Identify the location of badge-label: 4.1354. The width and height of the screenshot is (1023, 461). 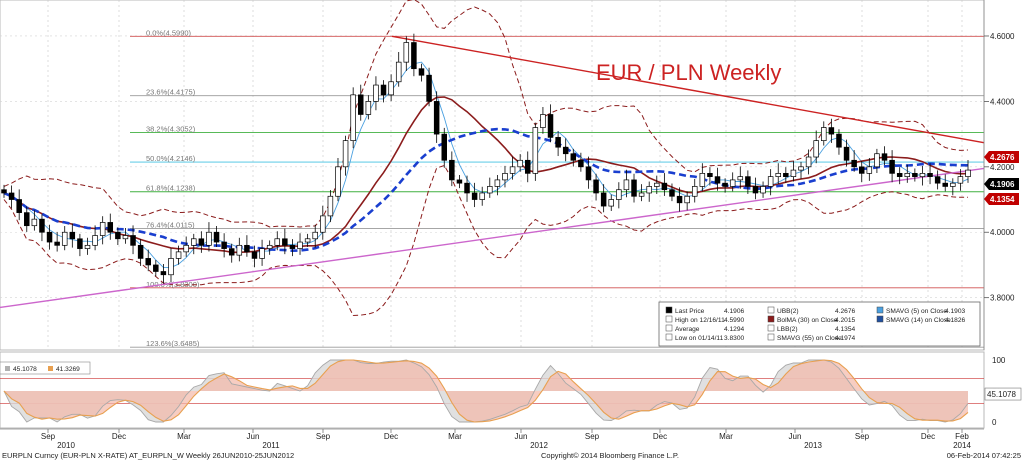
(1002, 199).